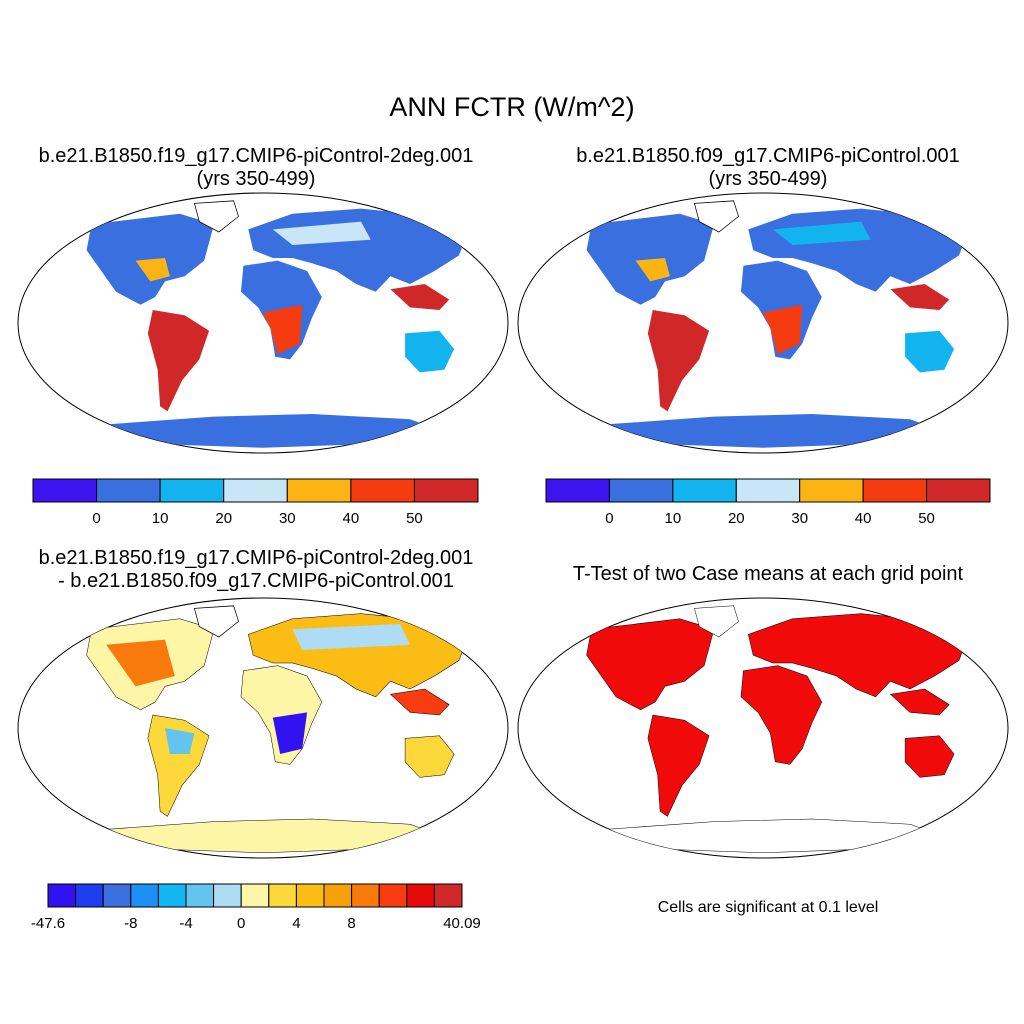 This screenshot has width=1024, height=1024. I want to click on colorbar-panel-2: 0 10 20 30 40 50, so click(768, 502).